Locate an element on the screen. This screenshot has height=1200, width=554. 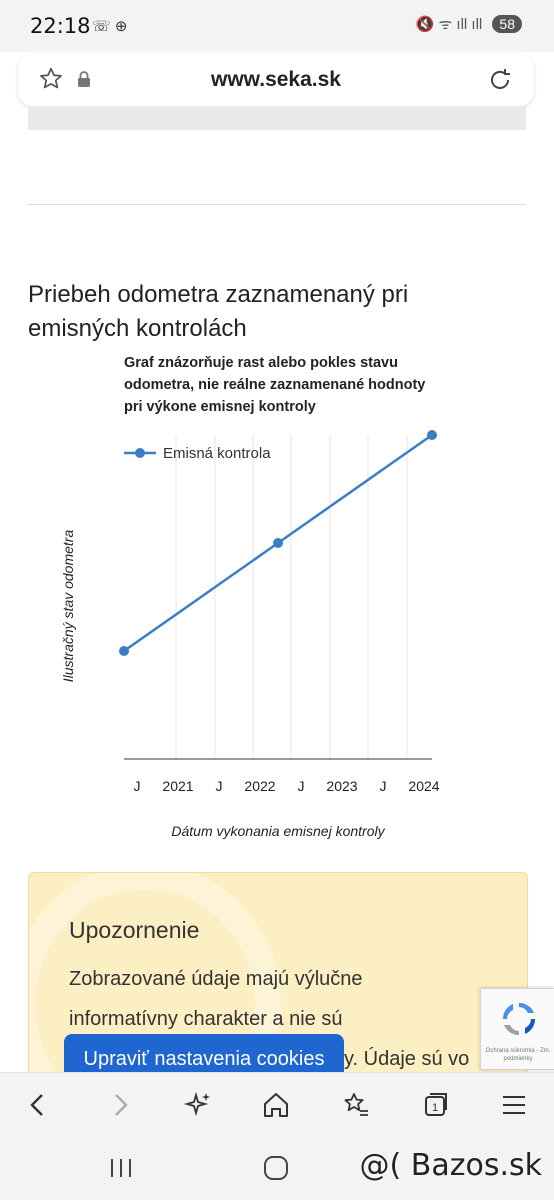
divider is located at coordinates (277, 204).